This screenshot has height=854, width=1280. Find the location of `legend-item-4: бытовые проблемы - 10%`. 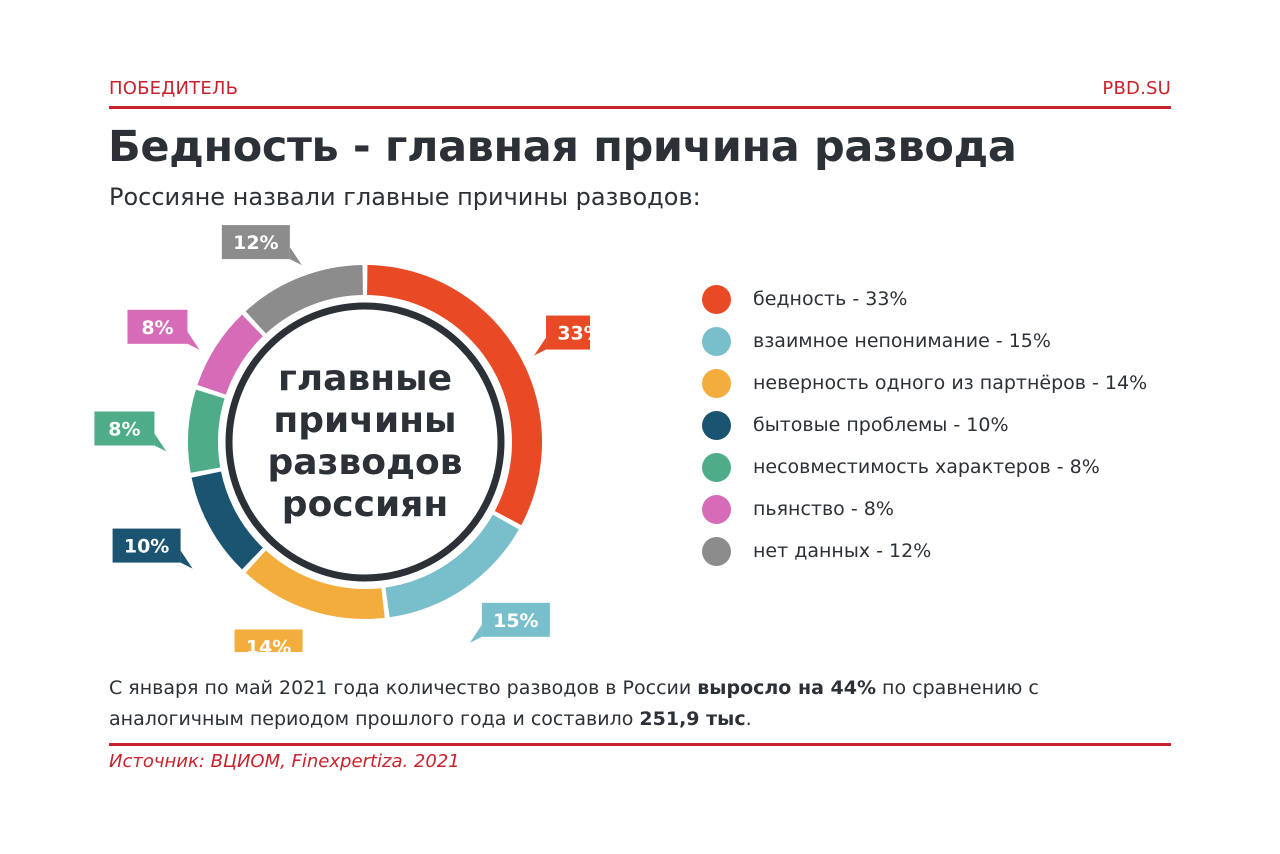

legend-item-4: бытовые проблемы - 10% is located at coordinates (924, 425).